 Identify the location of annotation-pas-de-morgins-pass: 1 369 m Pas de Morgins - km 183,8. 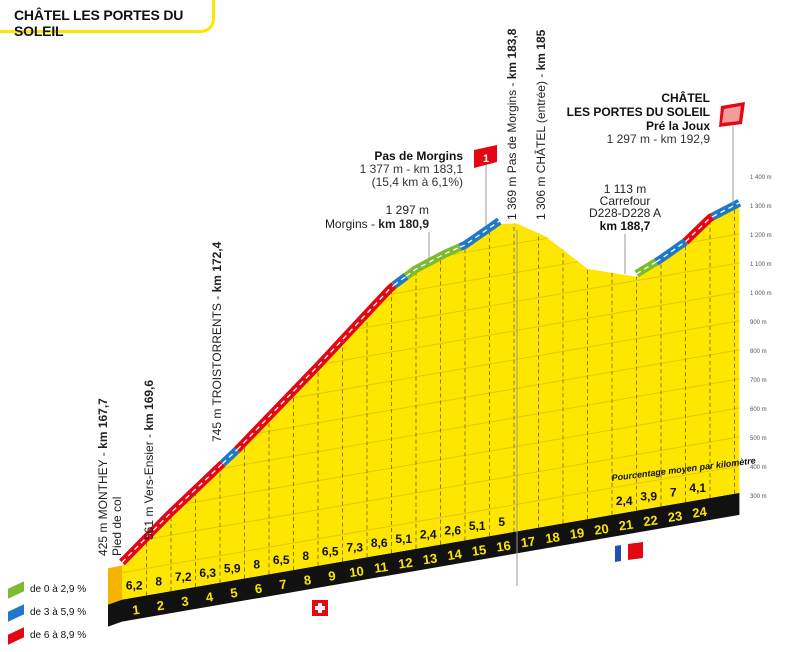
(512, 124).